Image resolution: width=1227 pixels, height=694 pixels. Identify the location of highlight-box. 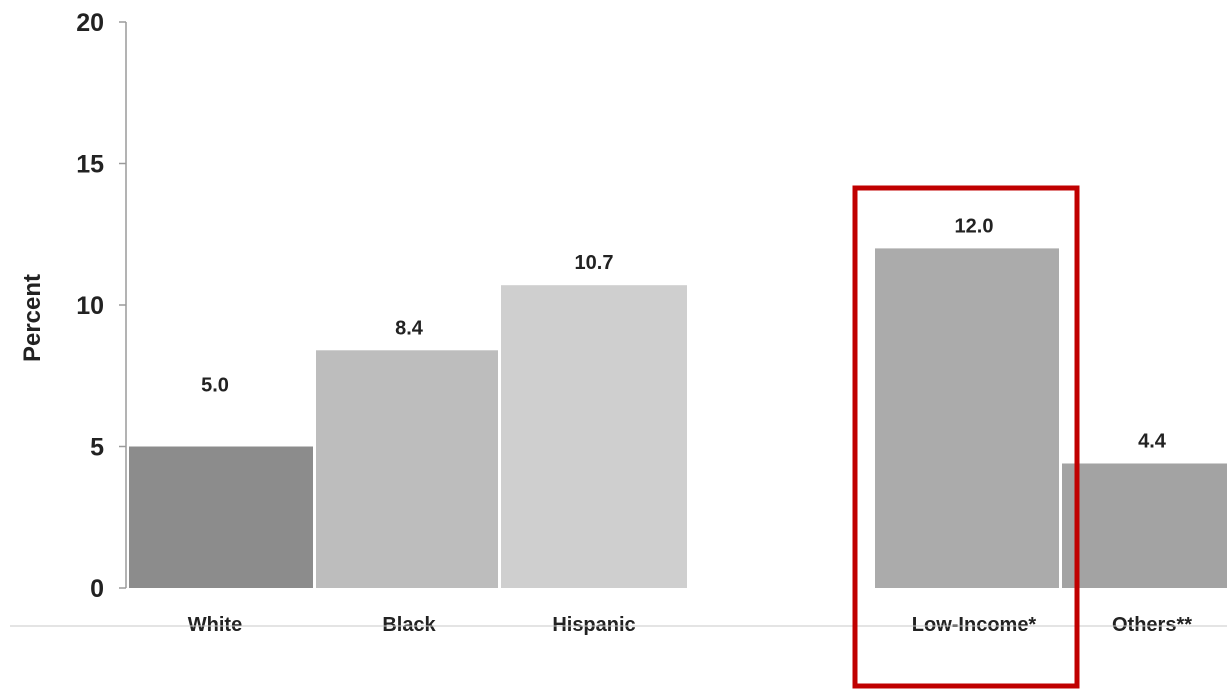
(966, 437).